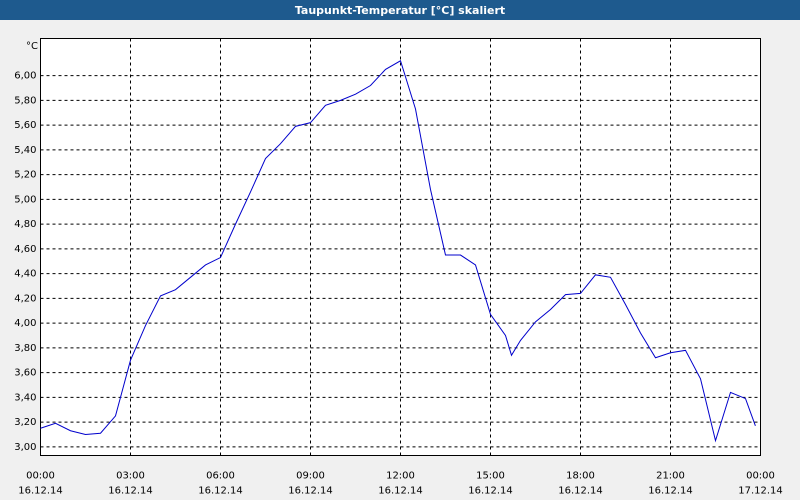 The image size is (800, 500). Describe the element at coordinates (25, 348) in the screenshot. I see `y-tick-label: 3,80` at that location.